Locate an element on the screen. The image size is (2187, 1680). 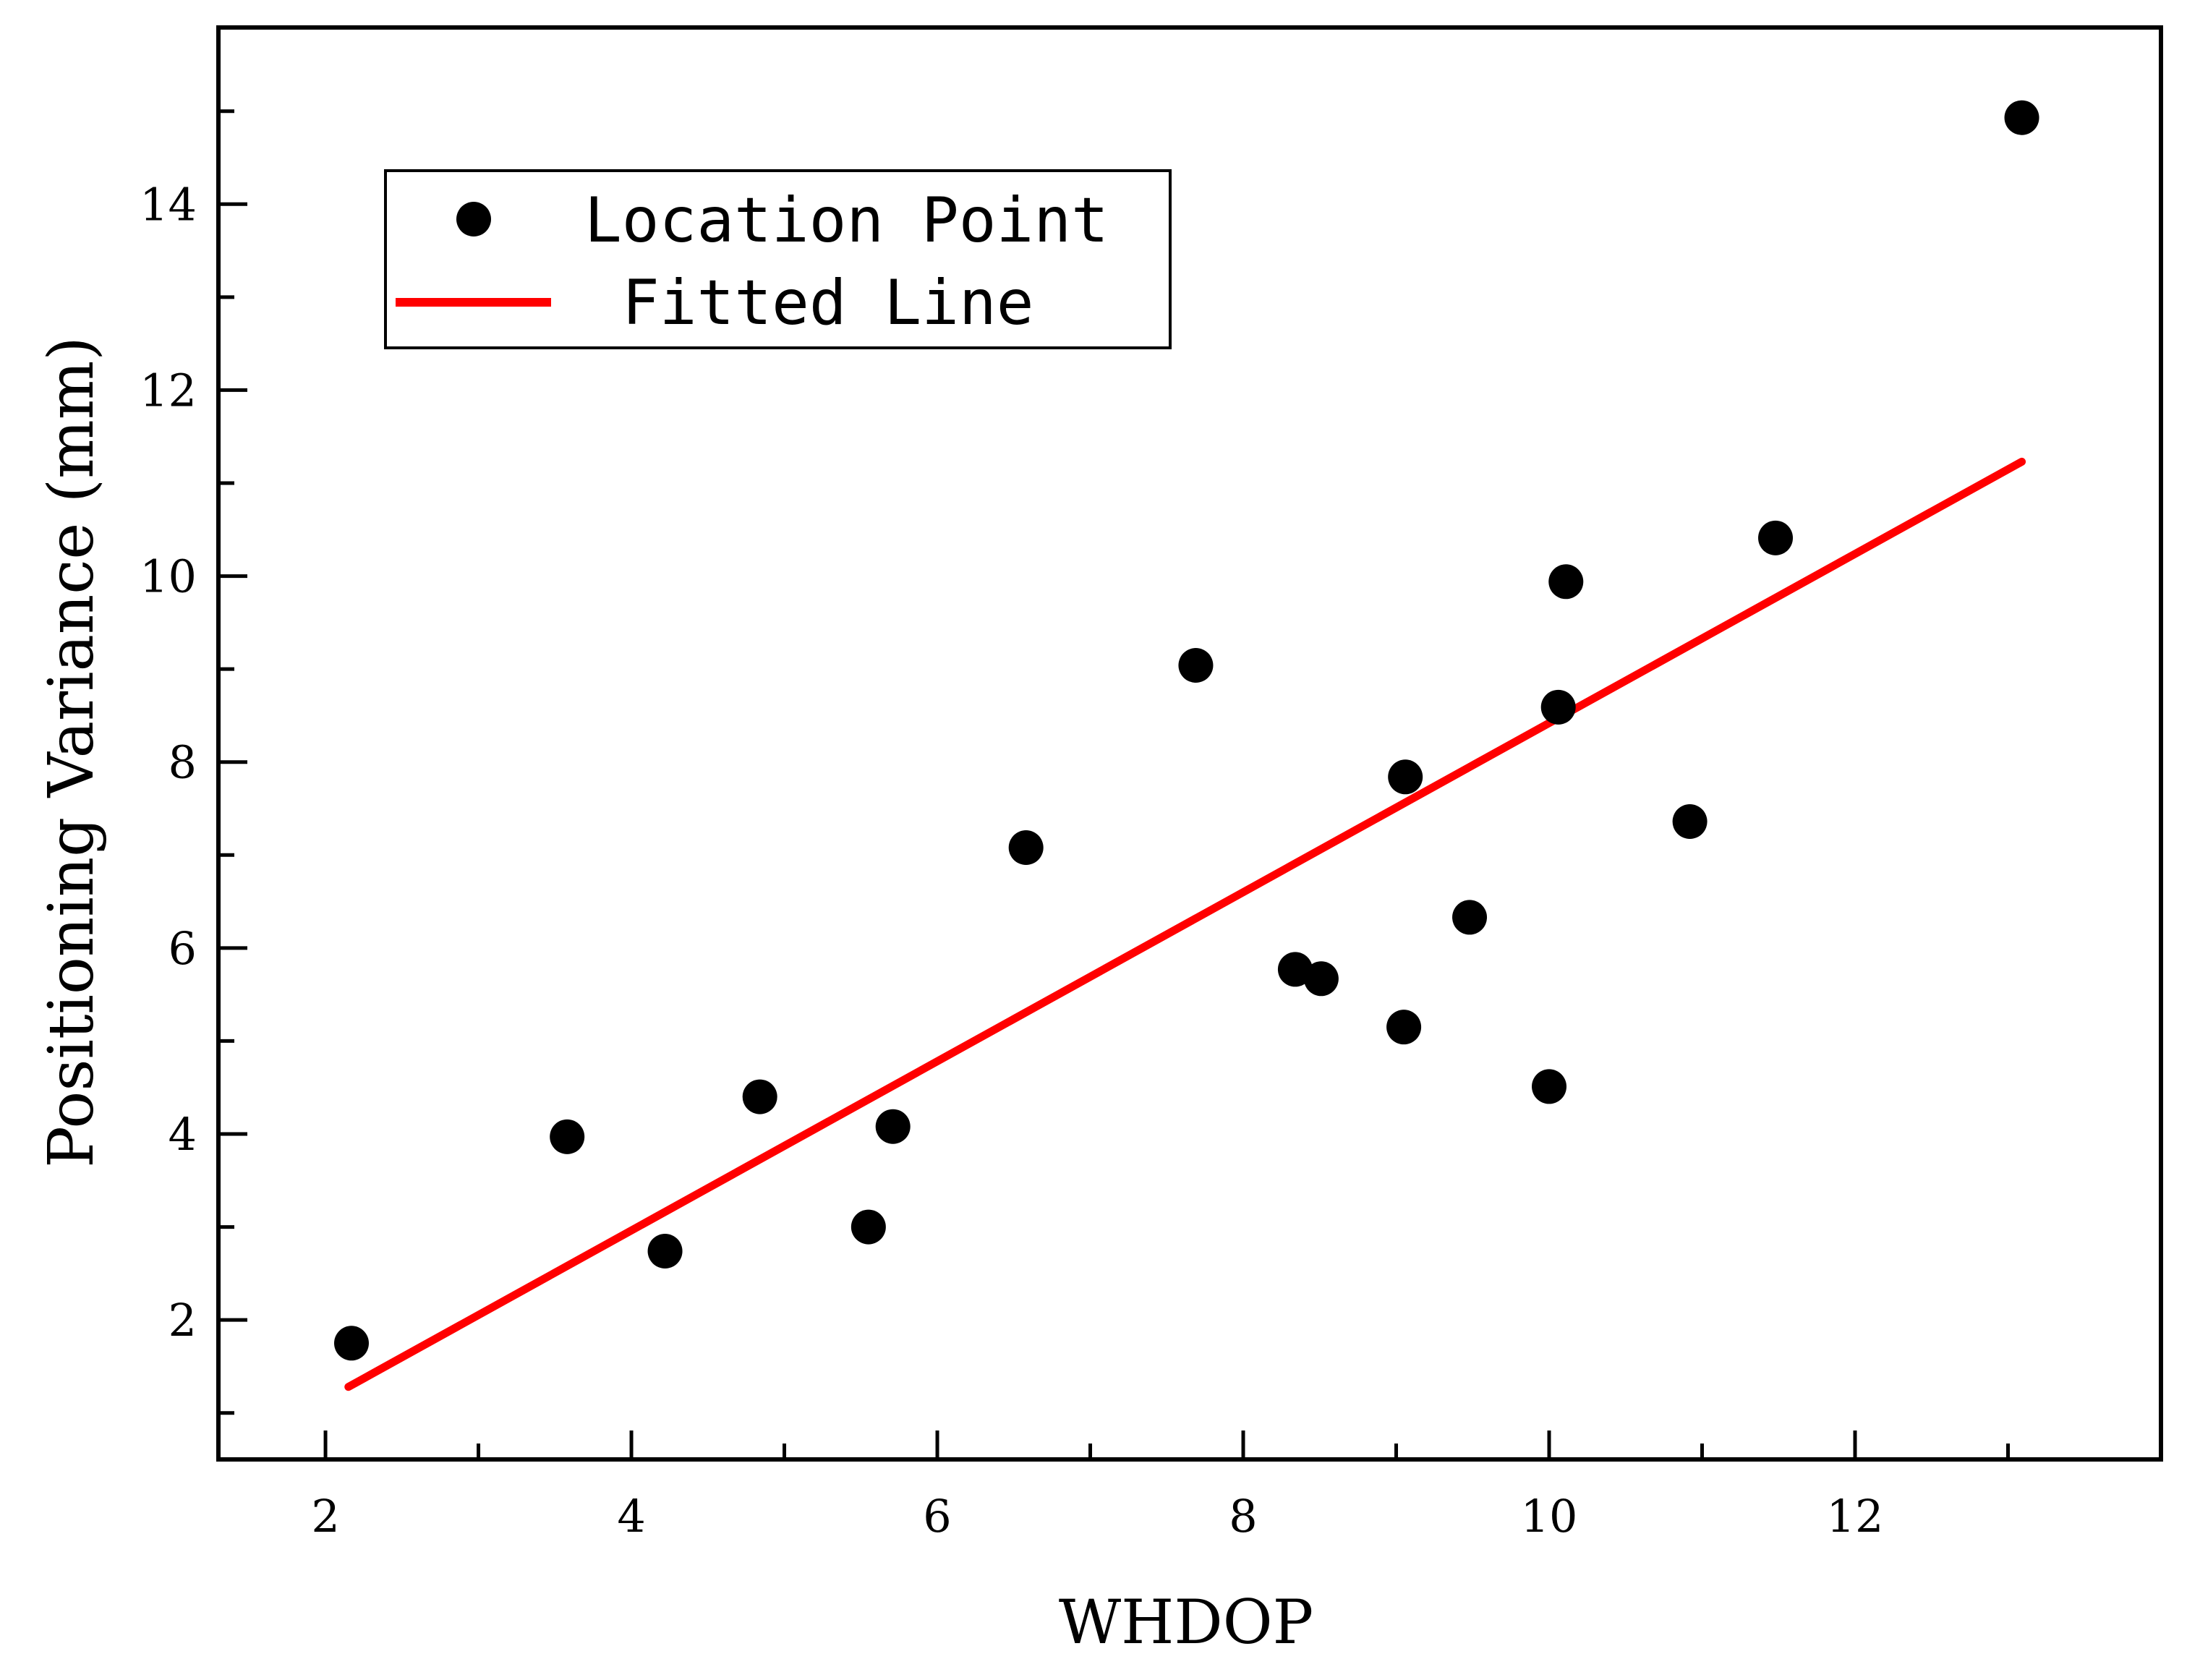
legend-label-fitted-line: Fitted Line is located at coordinates (828, 303).